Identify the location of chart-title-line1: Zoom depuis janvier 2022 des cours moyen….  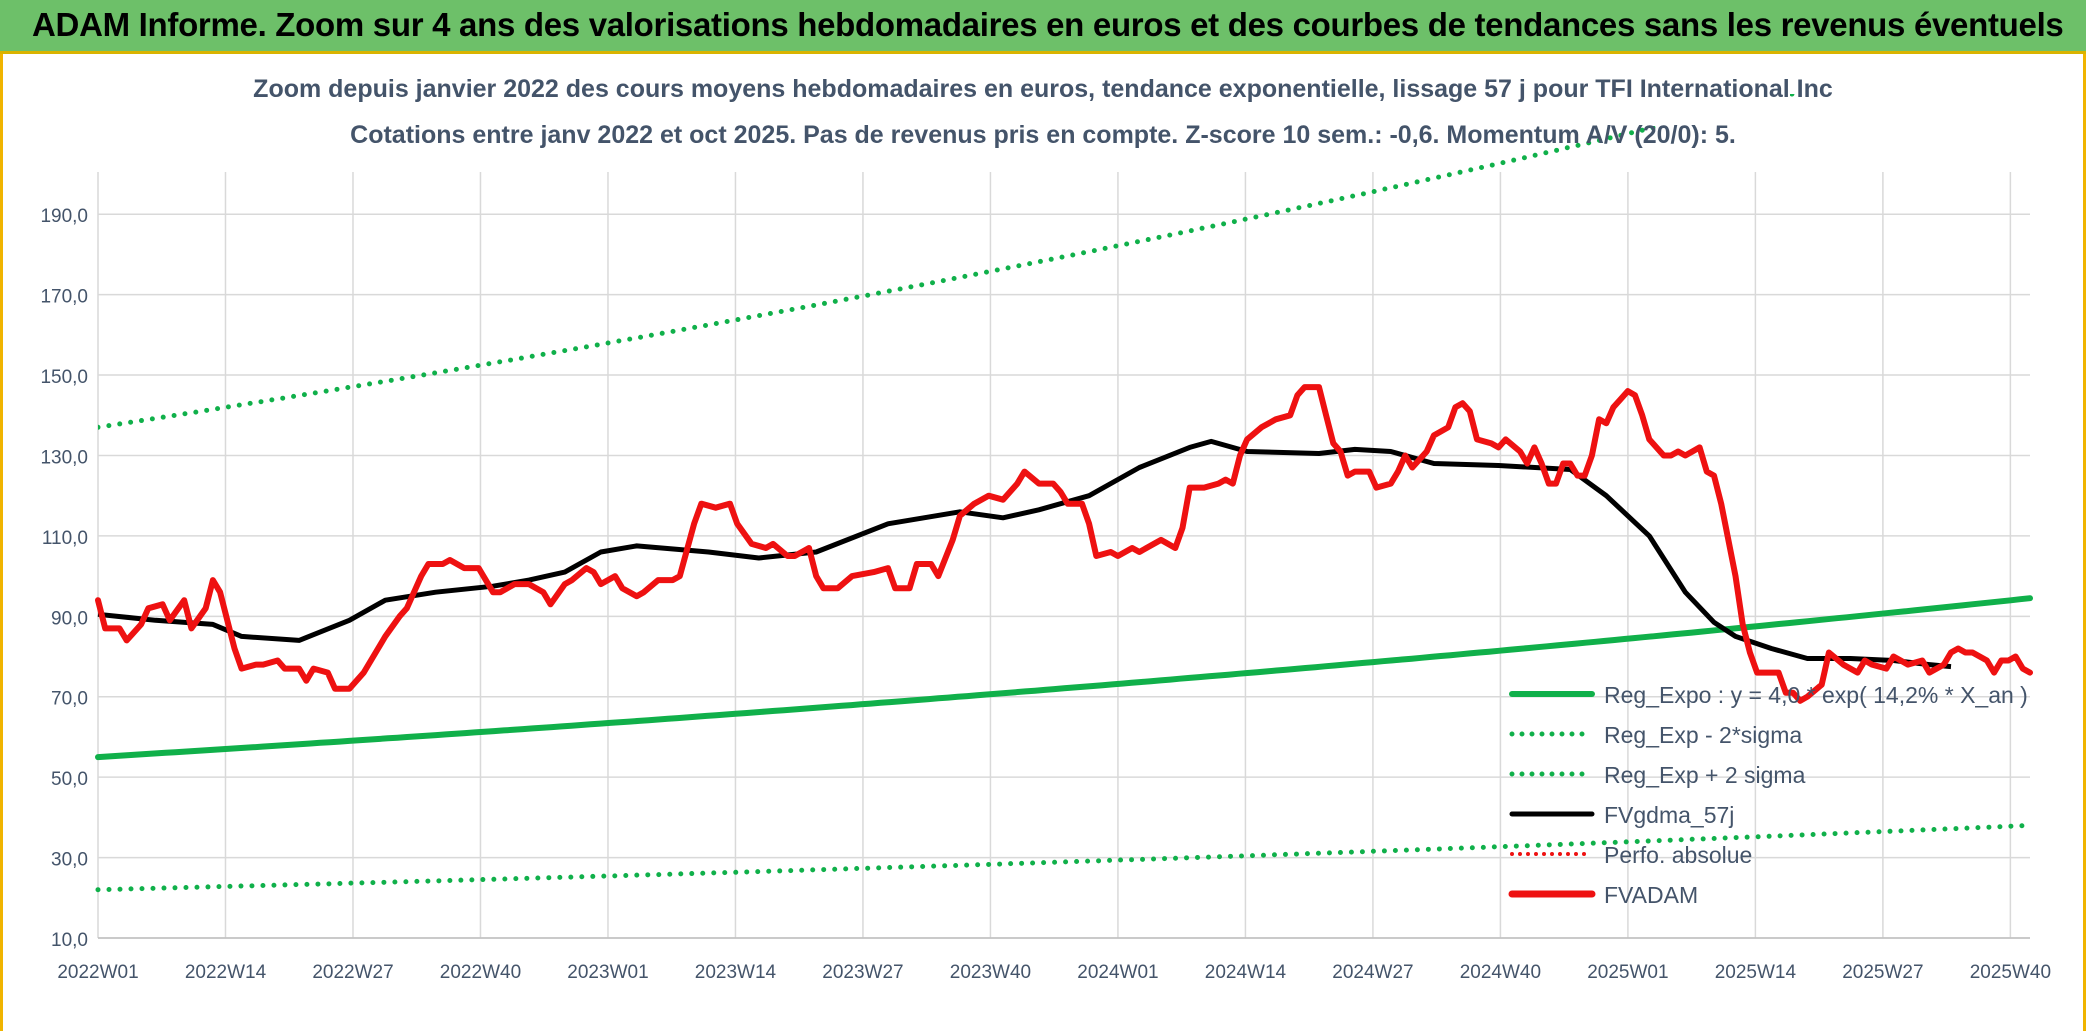
(1043, 89).